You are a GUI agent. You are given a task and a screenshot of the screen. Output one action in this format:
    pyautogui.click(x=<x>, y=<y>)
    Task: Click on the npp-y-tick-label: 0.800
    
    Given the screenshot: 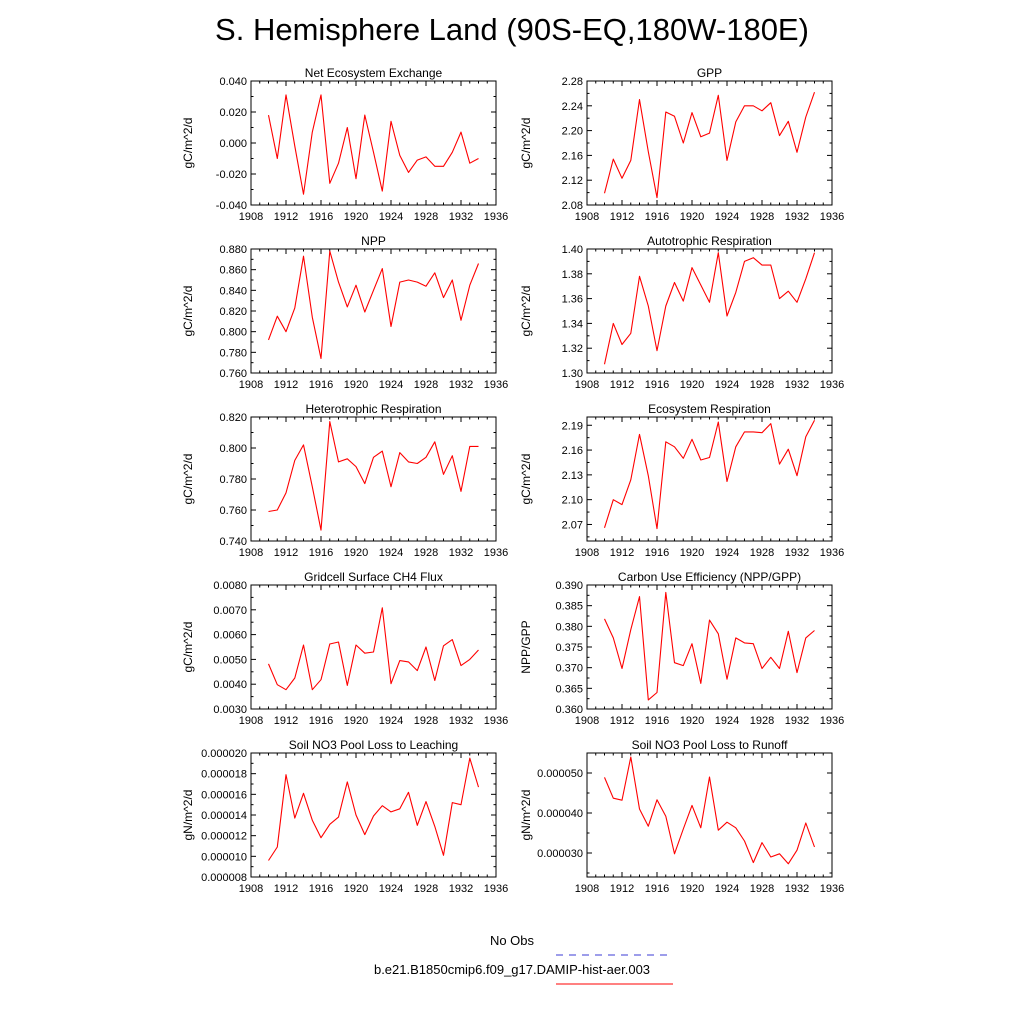 What is the action you would take?
    pyautogui.click(x=233, y=333)
    